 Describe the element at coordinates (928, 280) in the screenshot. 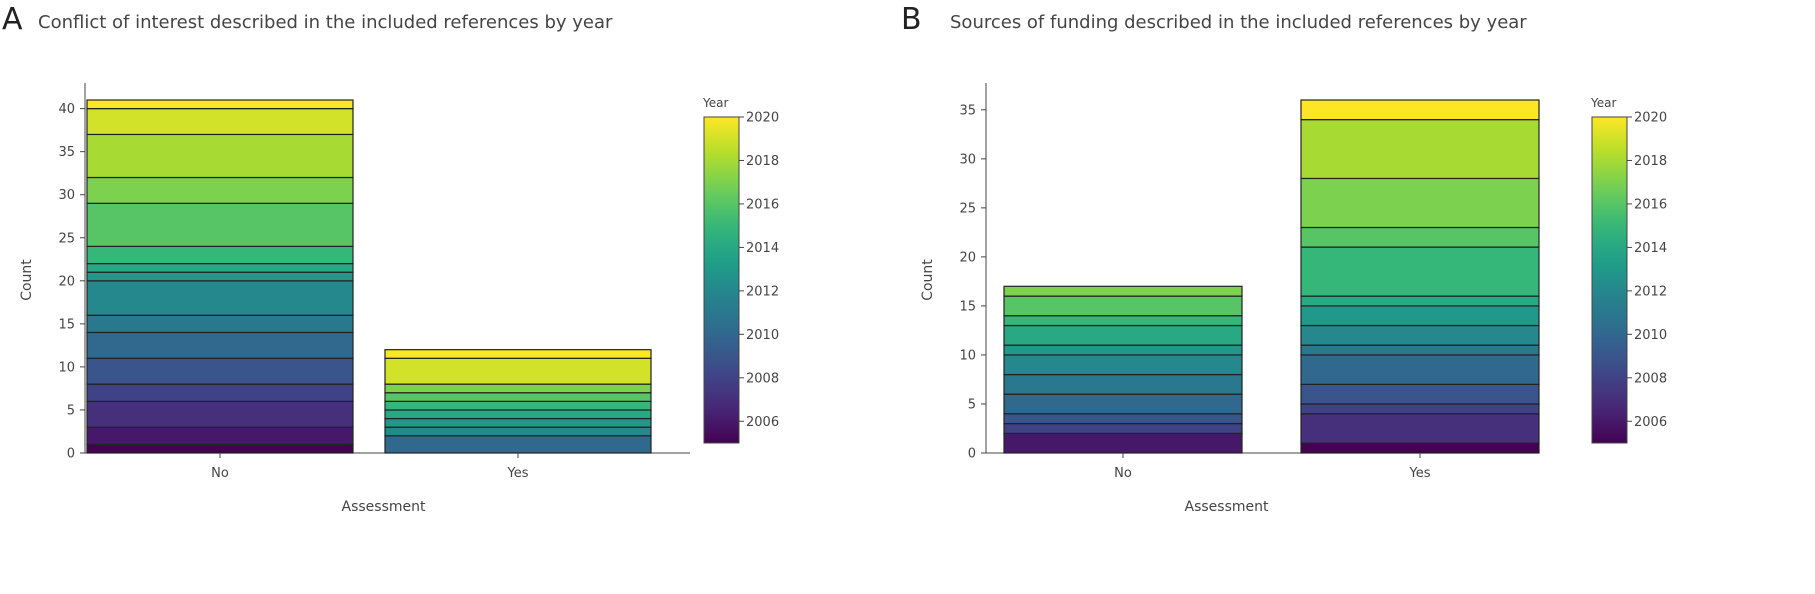

I see `chart-b-y-axis-label: Count` at that location.